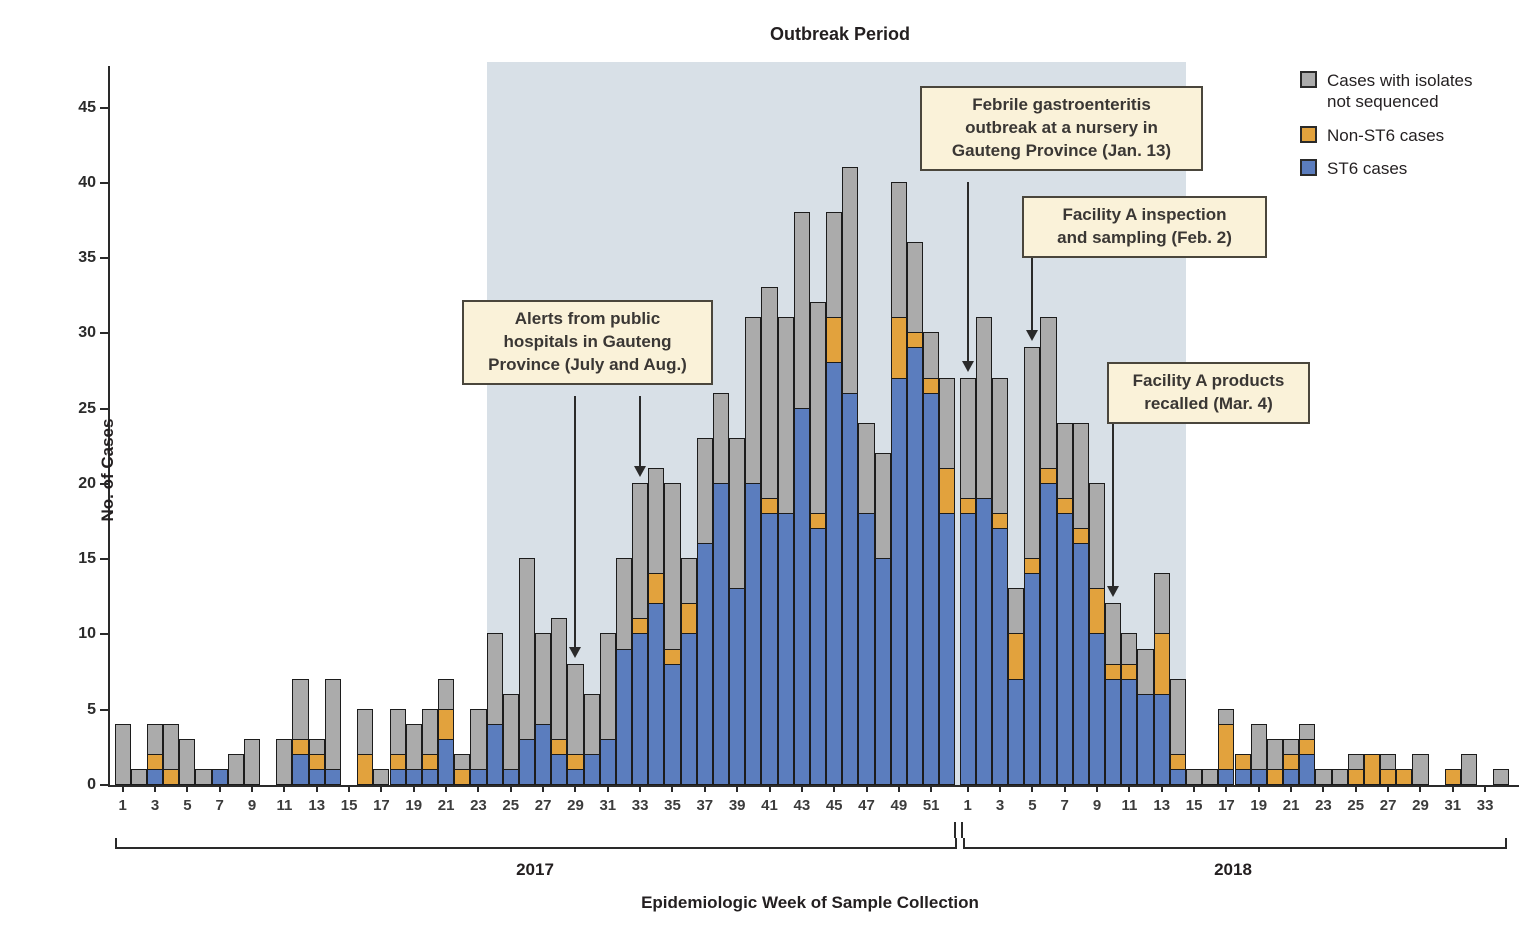  What do you see at coordinates (365, 731) in the screenshot?
I see `not-sequenced-segment-2017-w16` at bounding box center [365, 731].